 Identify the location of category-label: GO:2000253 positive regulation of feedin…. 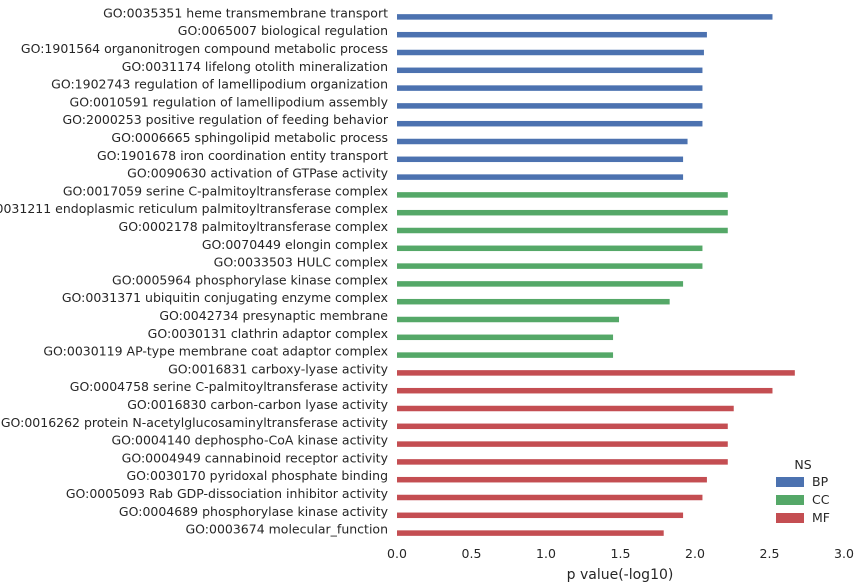
(225, 119).